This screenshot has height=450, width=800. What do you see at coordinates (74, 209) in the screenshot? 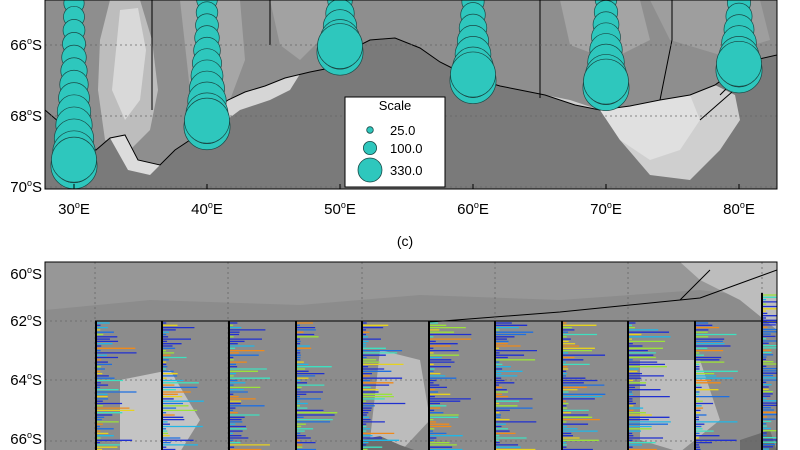
I see `x-tick-label: 30oE` at bounding box center [74, 209].